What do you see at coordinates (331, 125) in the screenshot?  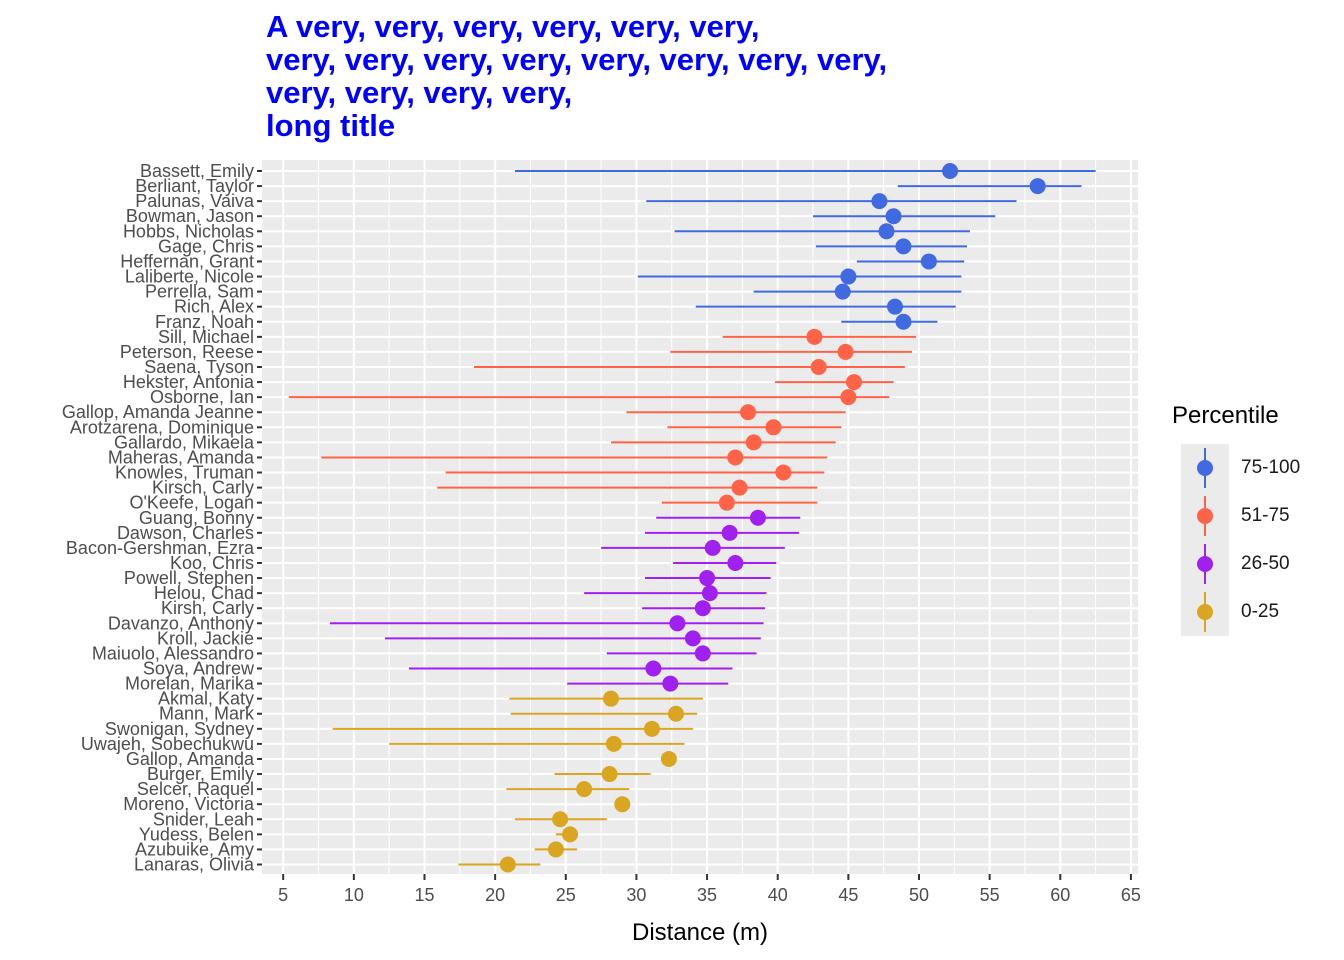 I see `chart-title-line-4: long title` at bounding box center [331, 125].